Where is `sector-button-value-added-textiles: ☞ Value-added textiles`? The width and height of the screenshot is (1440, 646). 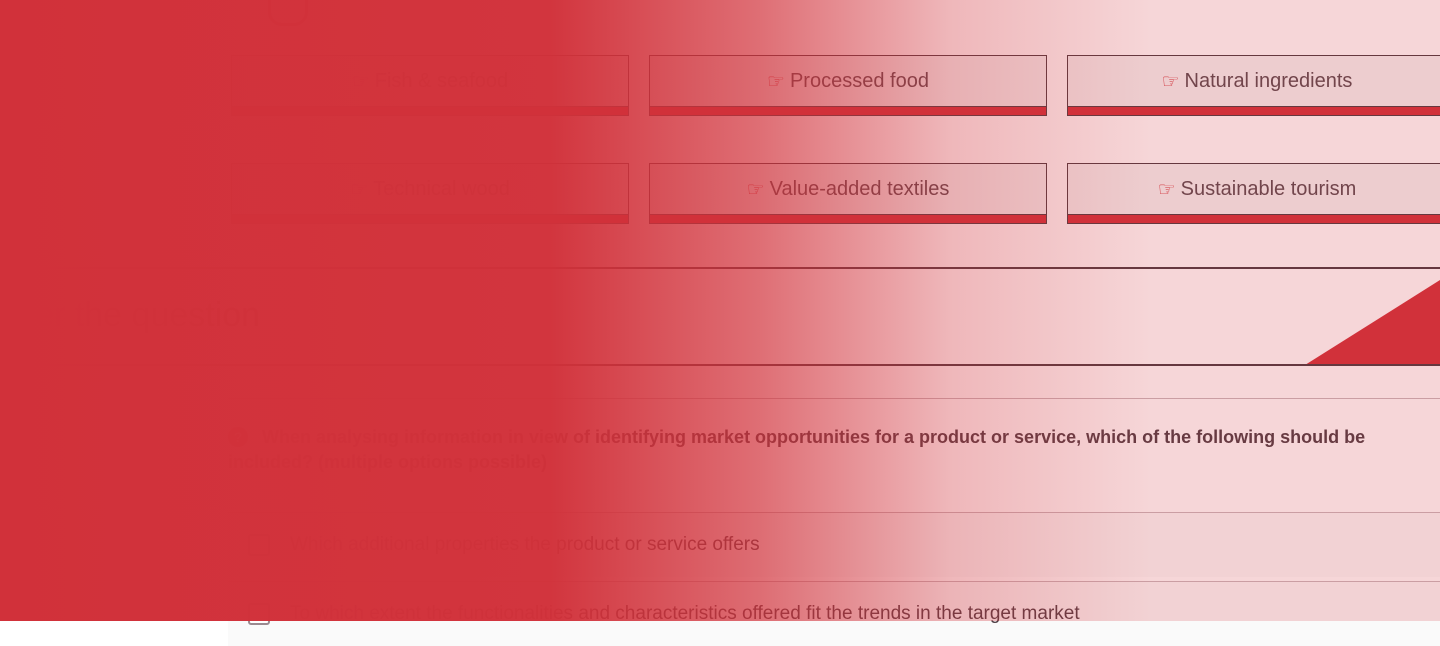 sector-button-value-added-textiles: ☞ Value-added textiles is located at coordinates (848, 193).